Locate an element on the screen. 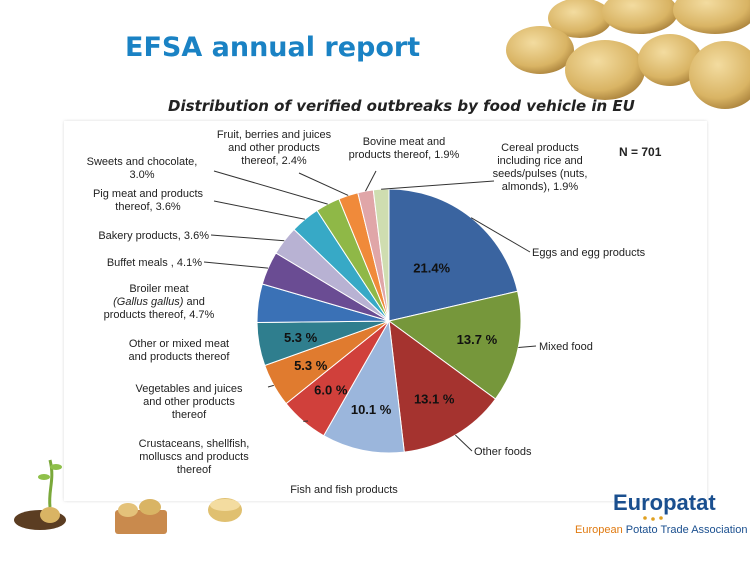 The height and width of the screenshot is (562, 750). slice-category-label: Bakery products, 3.6% is located at coordinates (153, 236).